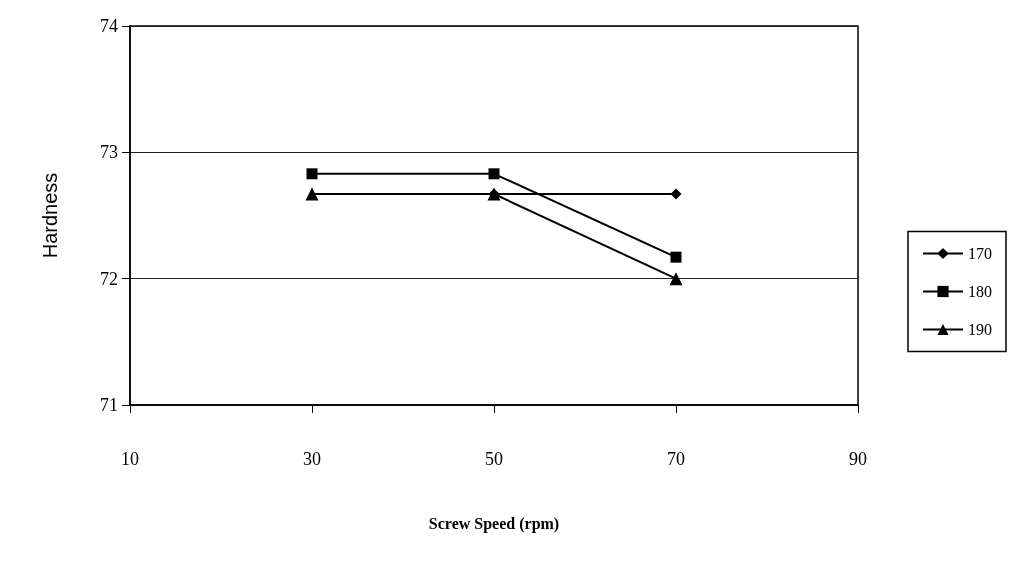  Describe the element at coordinates (980, 253) in the screenshot. I see `legend-label: 170` at that location.